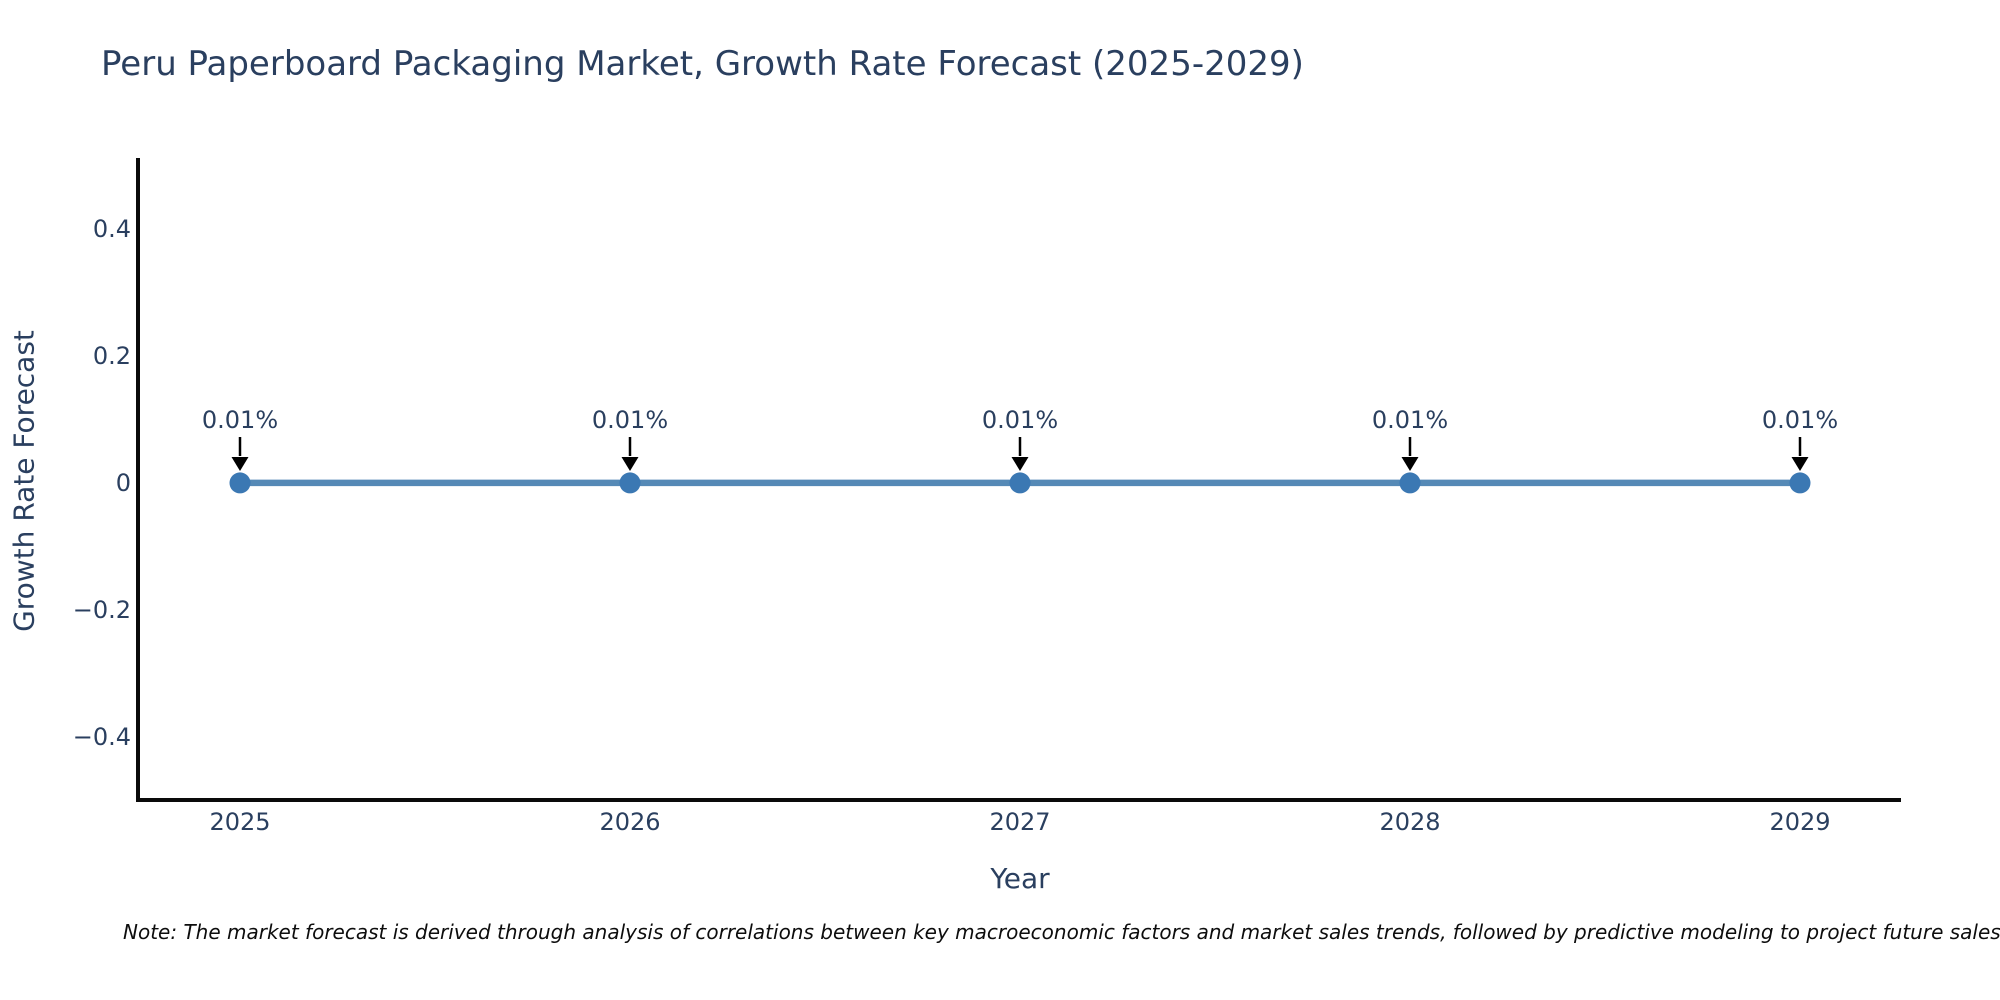 Image resolution: width=2000 pixels, height=1000 pixels. What do you see at coordinates (101, 736) in the screenshot?
I see `y-tick-label: −0.4` at bounding box center [101, 736].